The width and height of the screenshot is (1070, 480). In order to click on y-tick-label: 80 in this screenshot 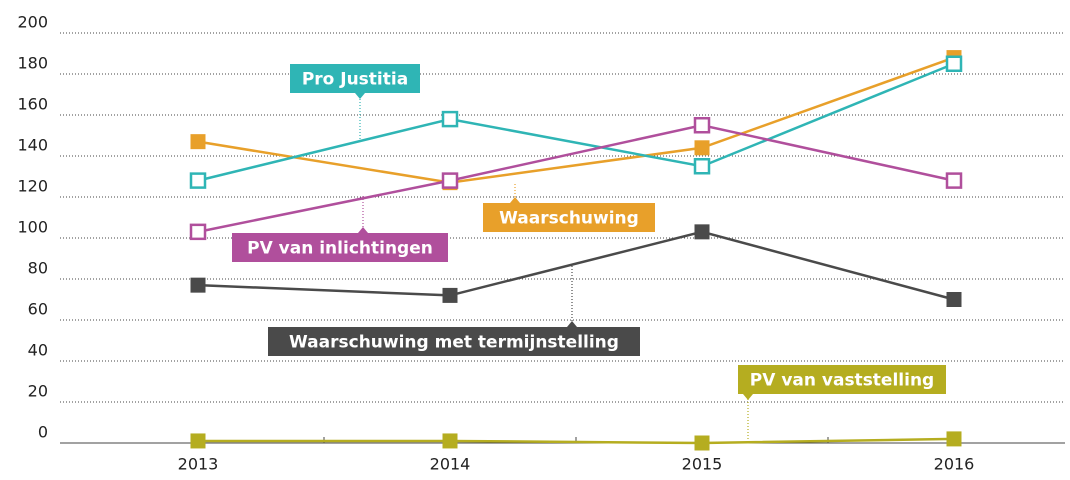, I will do `click(38, 268)`.